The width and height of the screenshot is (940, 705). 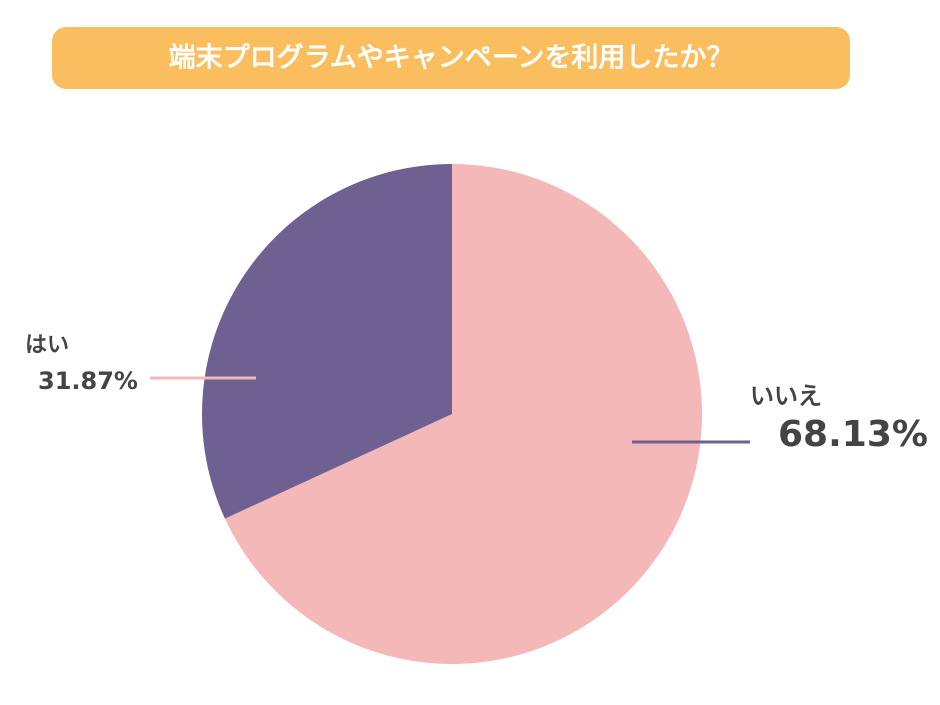 I want to click on pie-slice, so click(x=326, y=341).